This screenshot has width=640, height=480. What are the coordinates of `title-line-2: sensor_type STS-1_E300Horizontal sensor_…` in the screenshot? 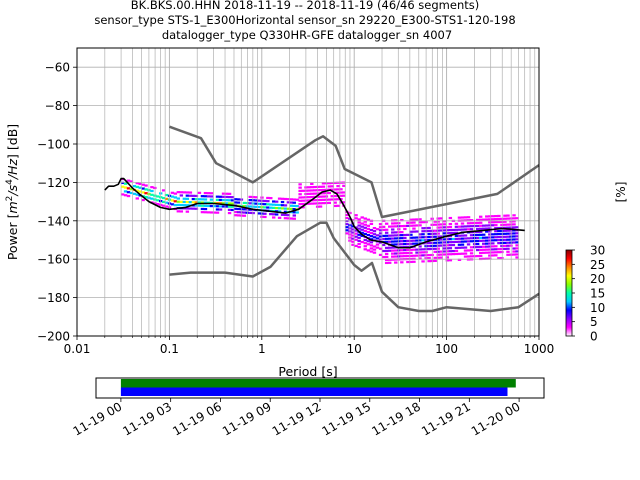 It's located at (304, 20).